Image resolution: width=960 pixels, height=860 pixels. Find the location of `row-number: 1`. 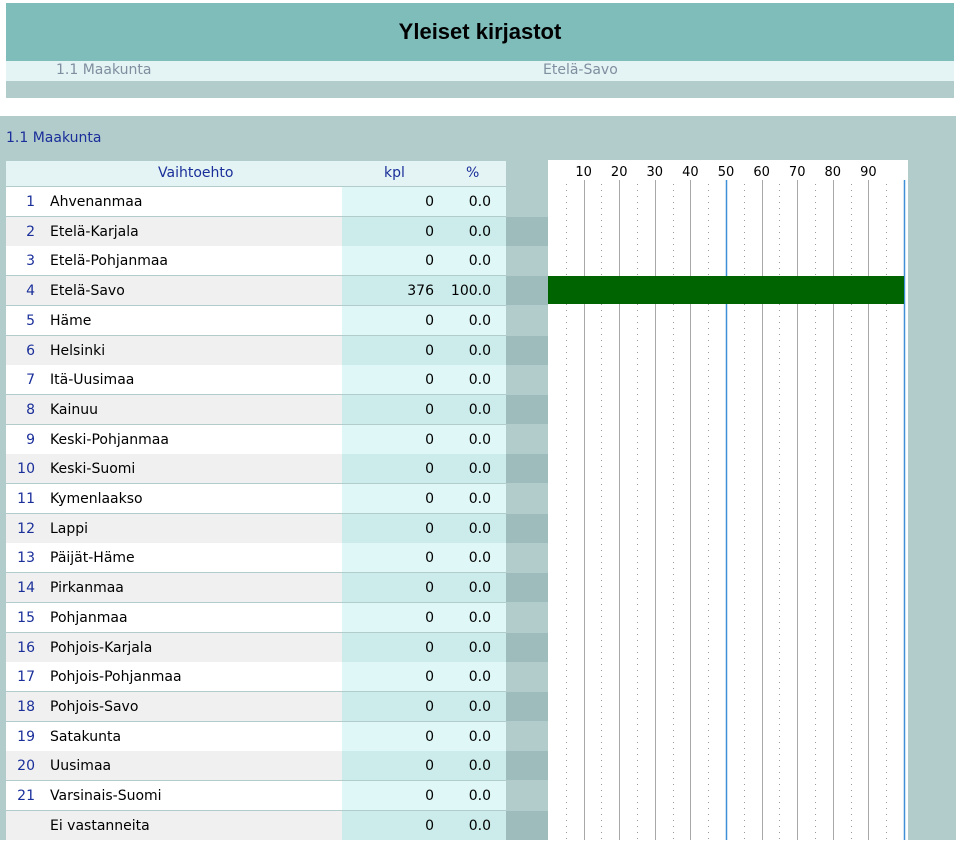

row-number: 1 is located at coordinates (30, 202).